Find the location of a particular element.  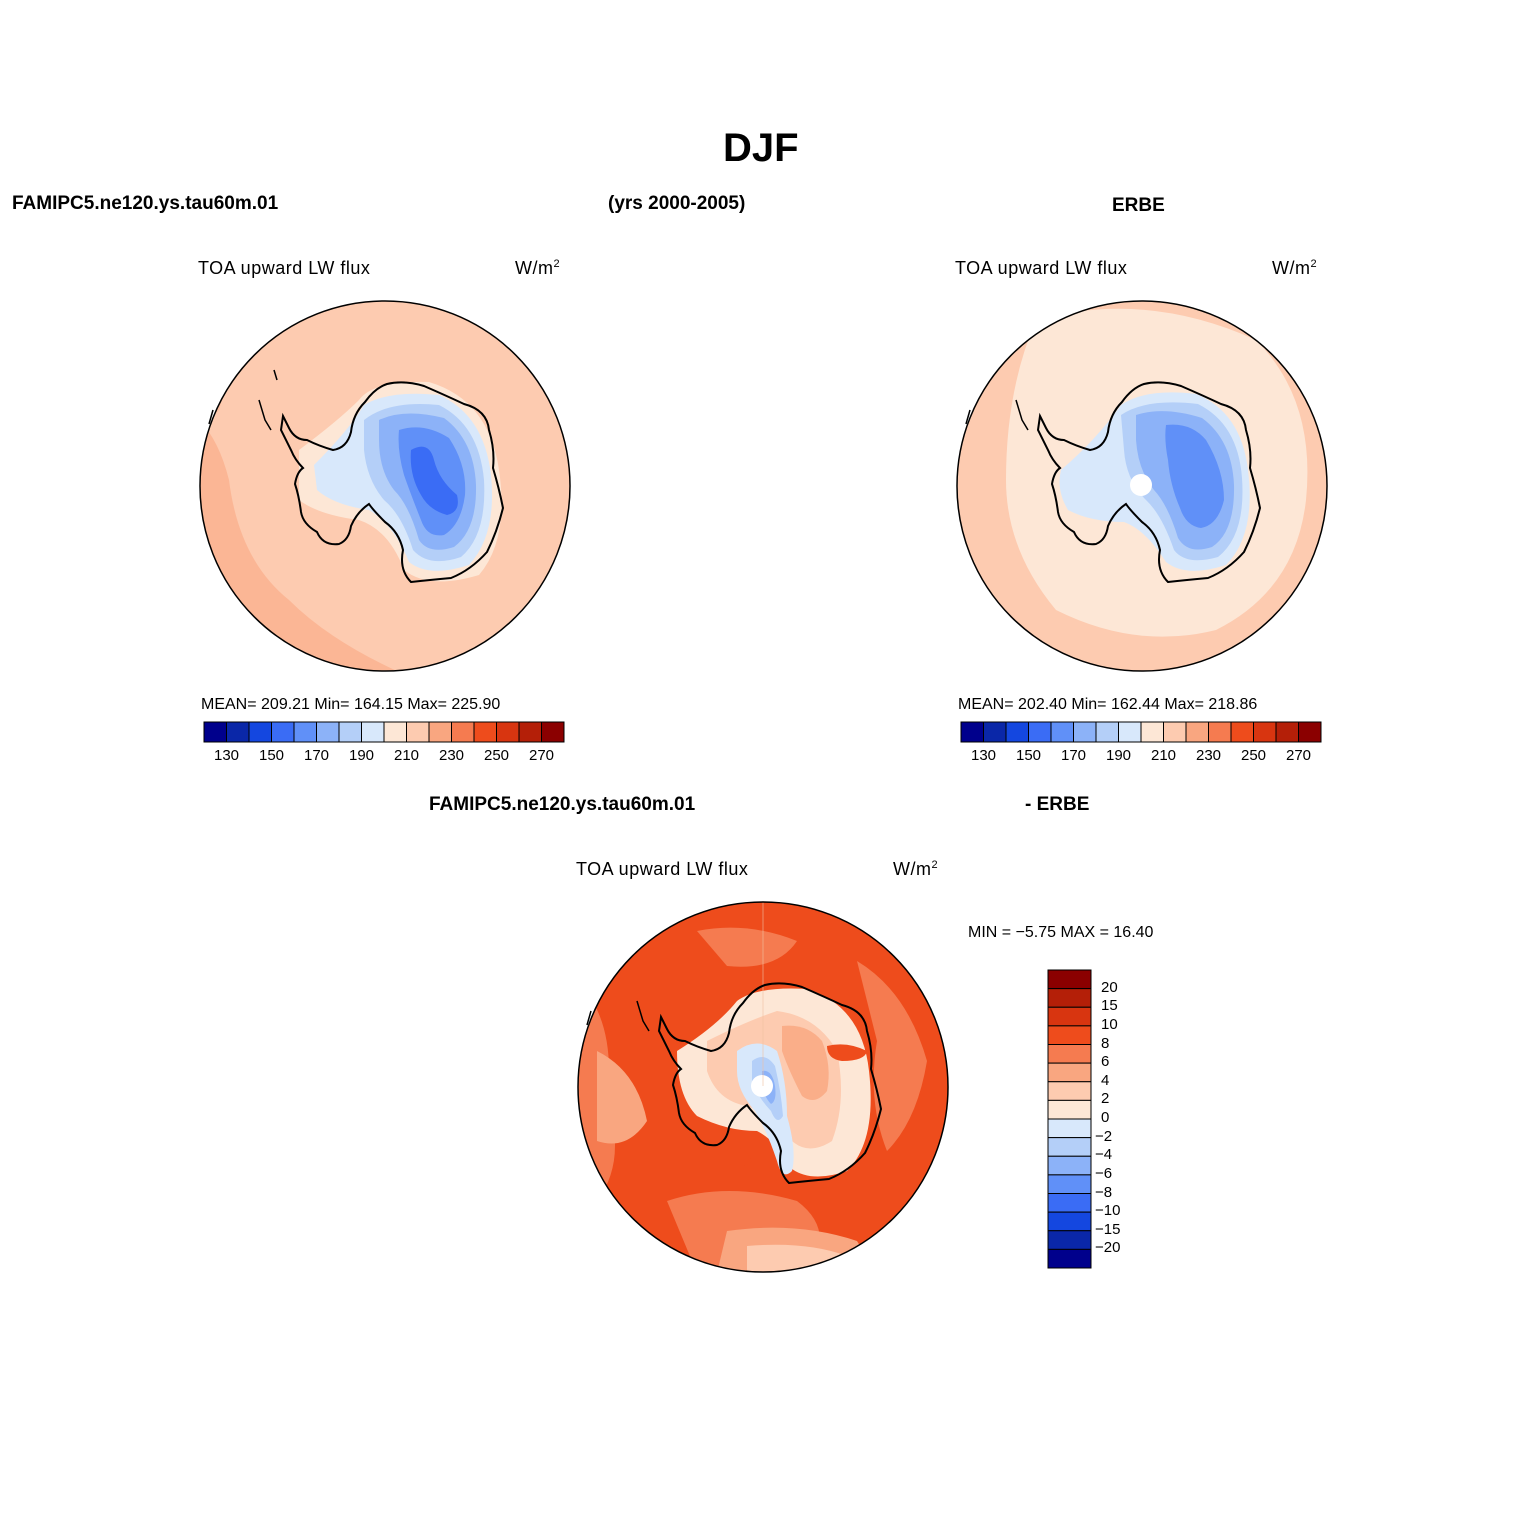

panel2-colorbar-tick-label: 170 is located at coordinates (1073, 755).